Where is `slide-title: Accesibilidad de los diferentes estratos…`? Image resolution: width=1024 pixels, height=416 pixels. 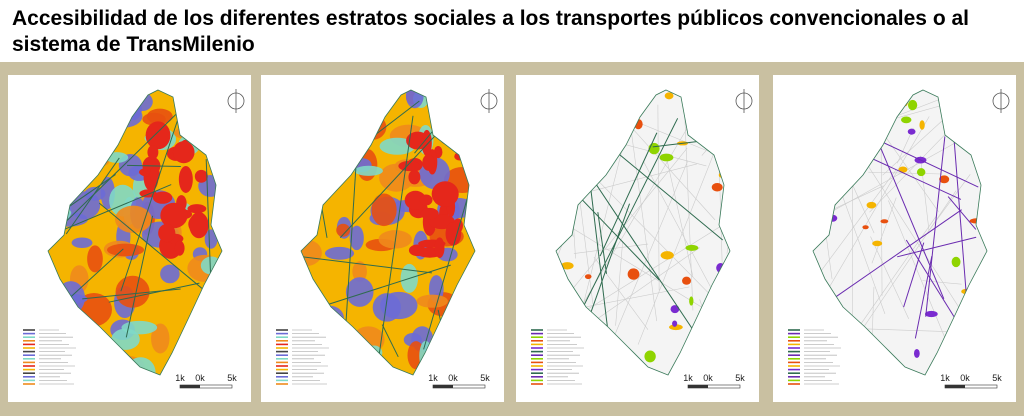
slide-title: Accesibilidad de los diferentes estratos… is located at coordinates (490, 31).